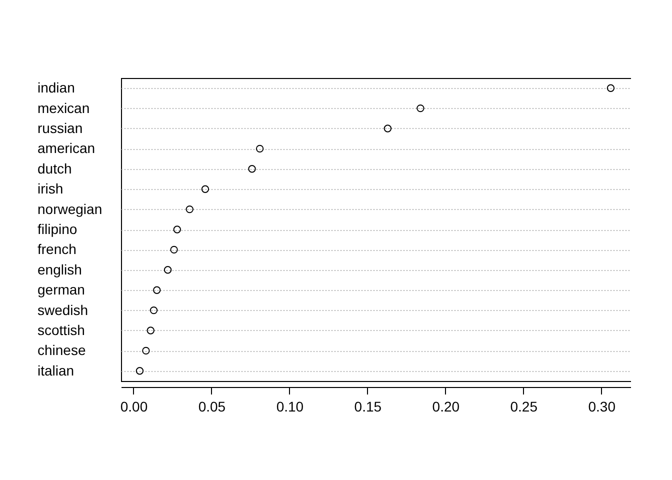 This screenshot has height=480, width=672. I want to click on y-tick-label: german, so click(61, 290).